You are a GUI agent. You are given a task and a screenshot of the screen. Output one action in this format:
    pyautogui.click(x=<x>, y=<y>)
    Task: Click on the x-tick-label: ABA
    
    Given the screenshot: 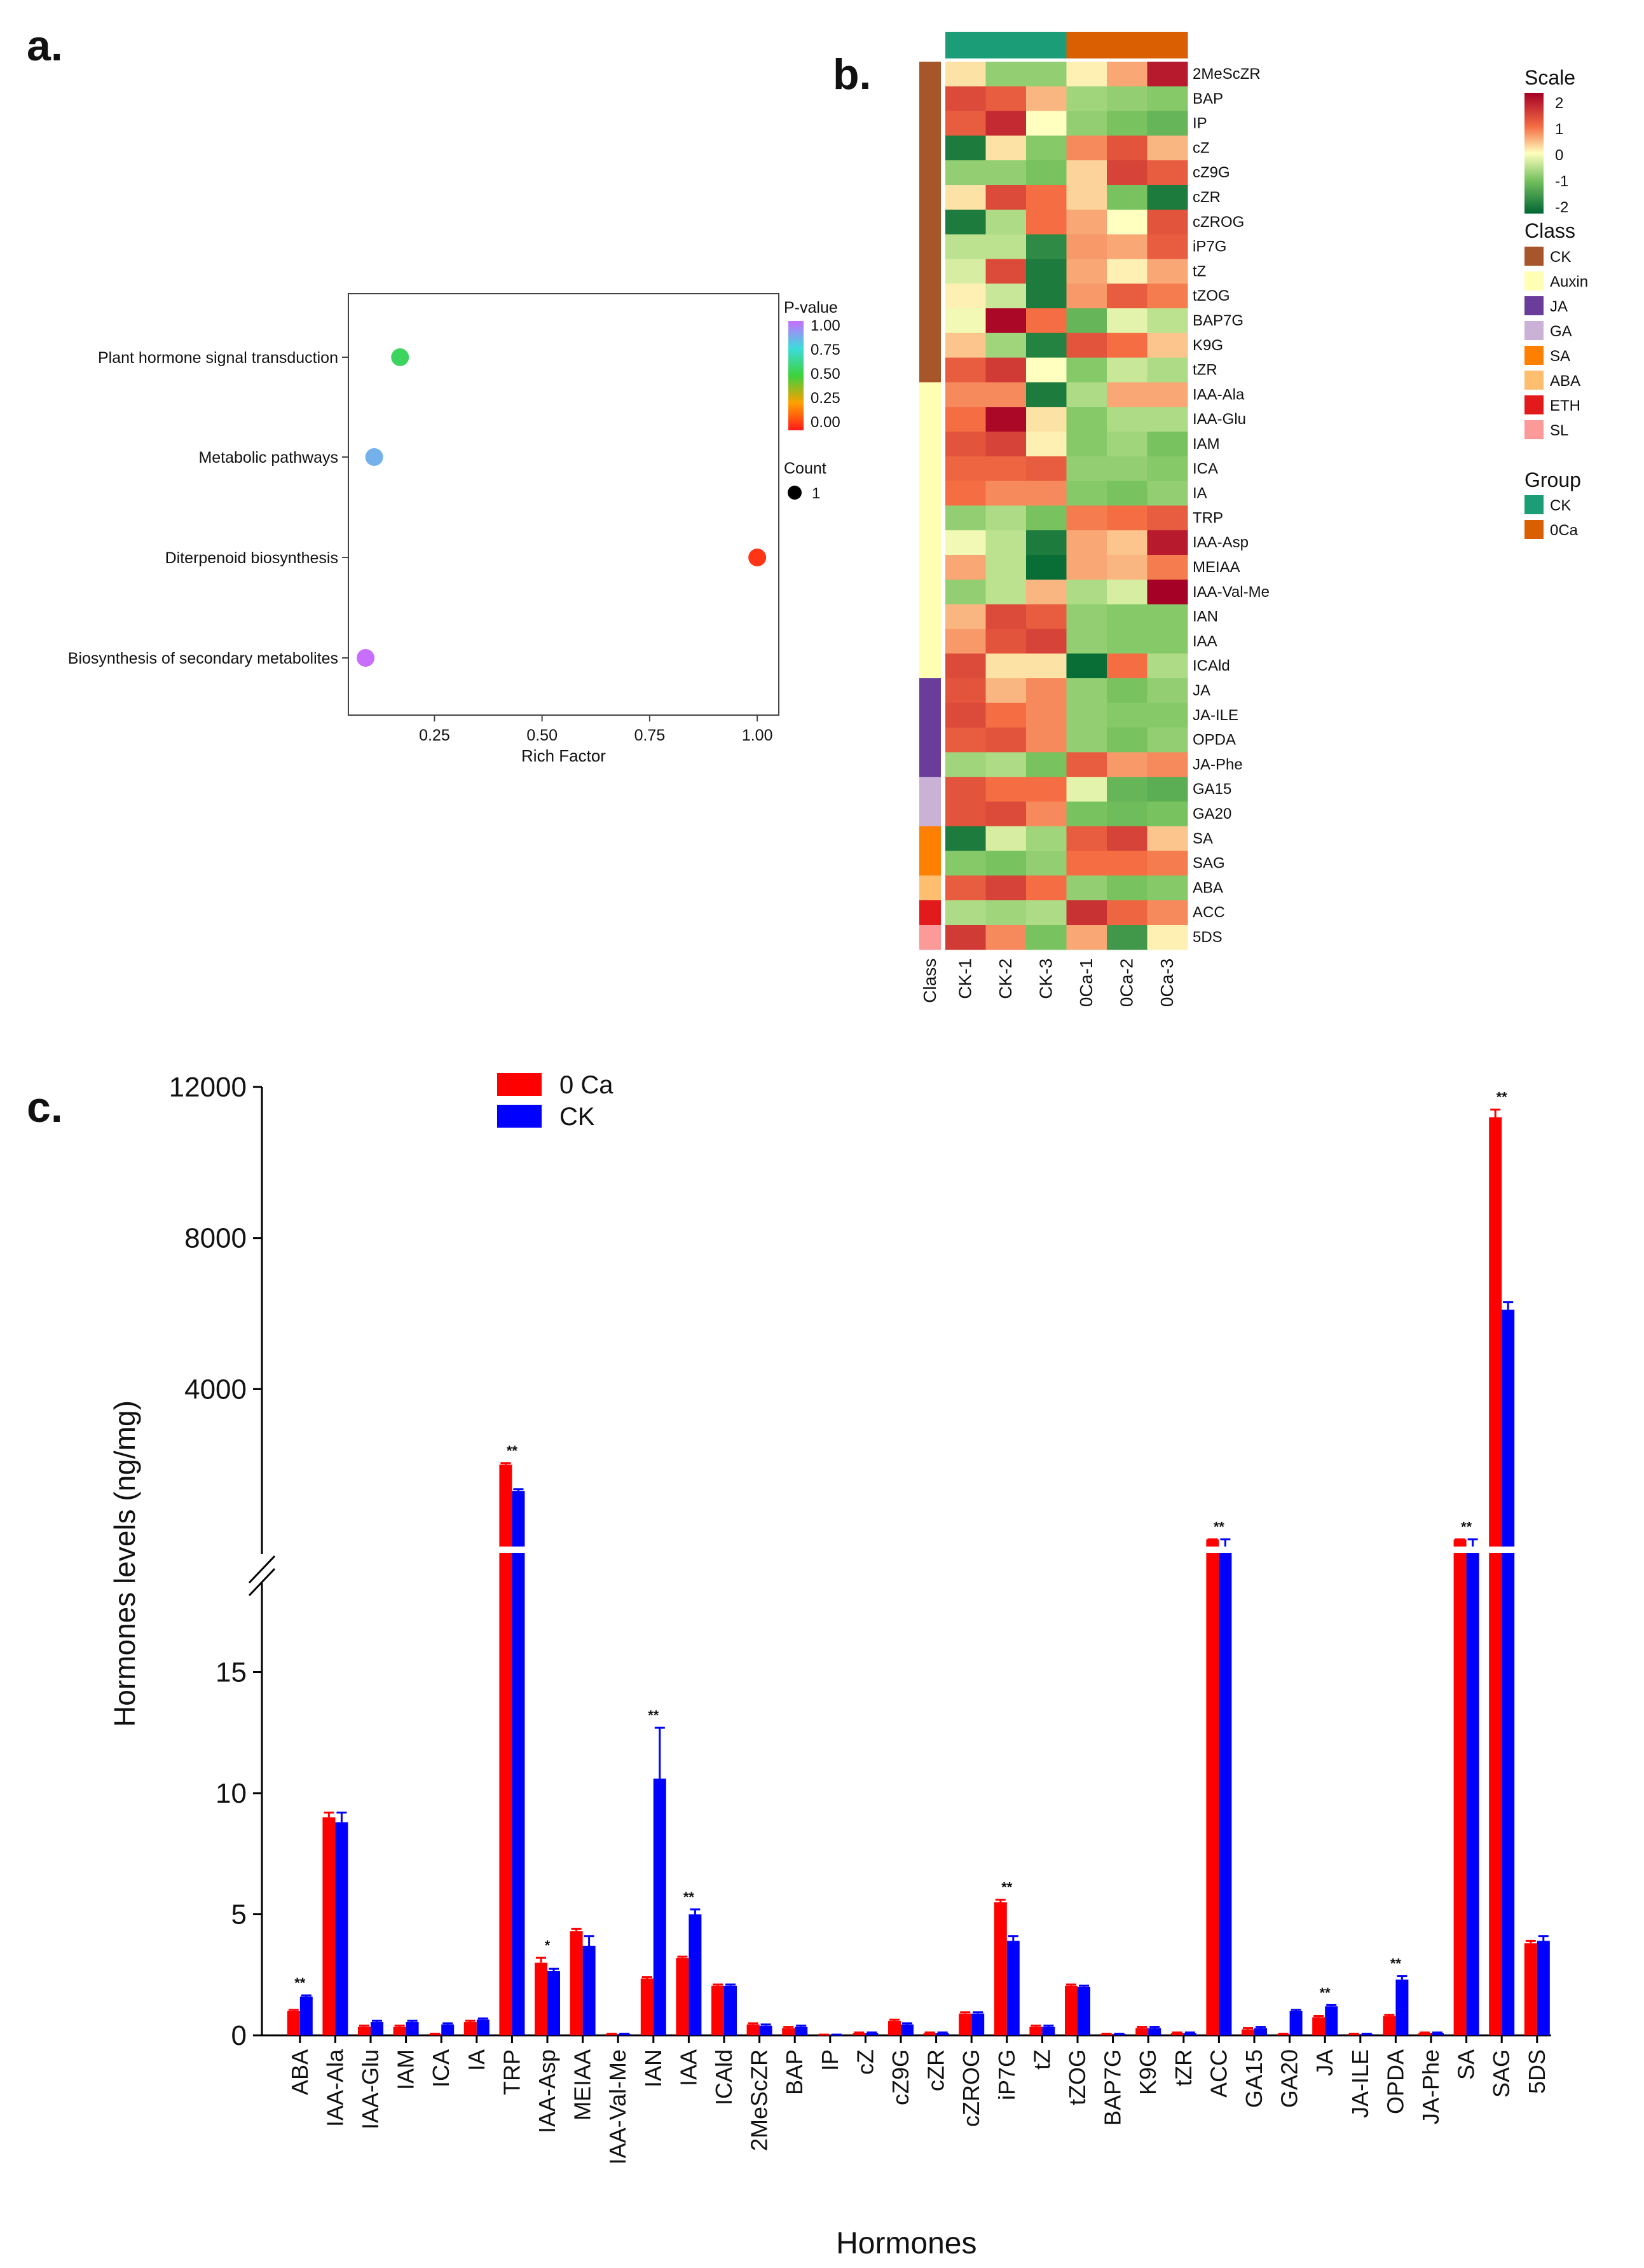 What is the action you would take?
    pyautogui.click(x=300, y=2072)
    